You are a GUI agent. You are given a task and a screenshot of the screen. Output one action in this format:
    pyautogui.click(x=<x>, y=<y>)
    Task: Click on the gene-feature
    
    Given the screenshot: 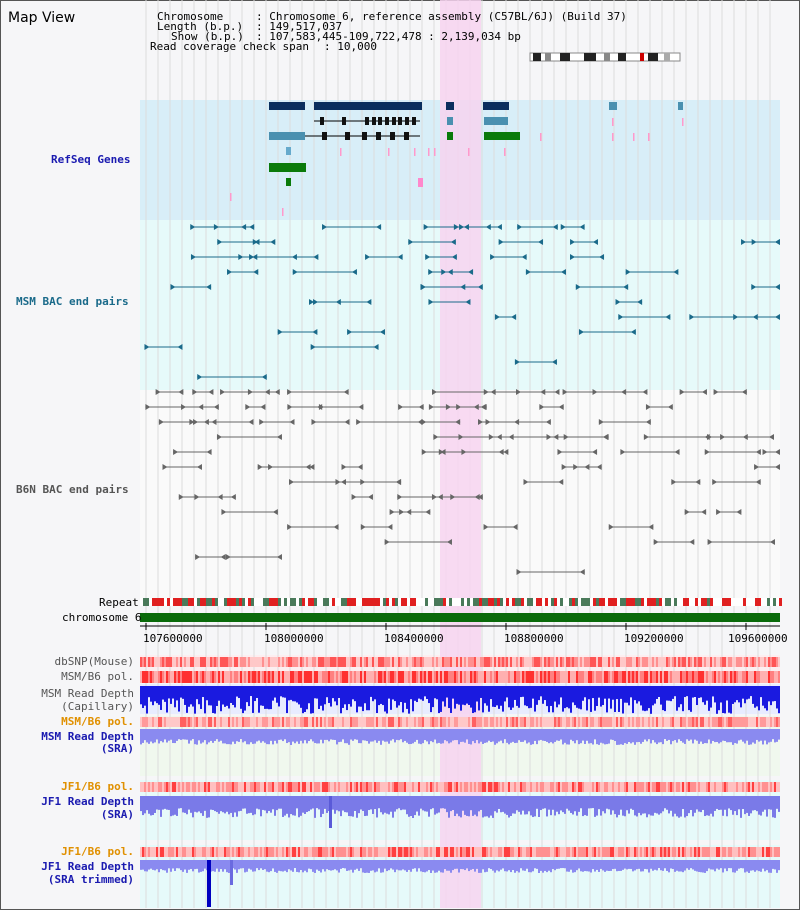 What is the action you would take?
    pyautogui.click(x=287, y=106)
    